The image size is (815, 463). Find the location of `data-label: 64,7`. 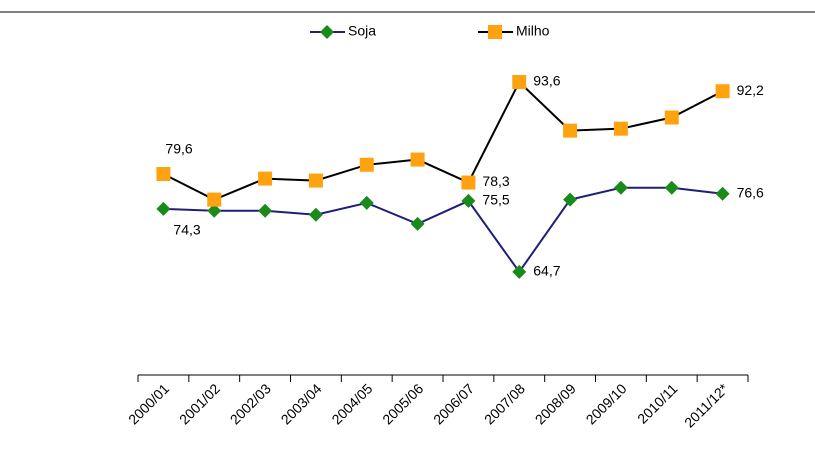

data-label: 64,7 is located at coordinates (546, 271).